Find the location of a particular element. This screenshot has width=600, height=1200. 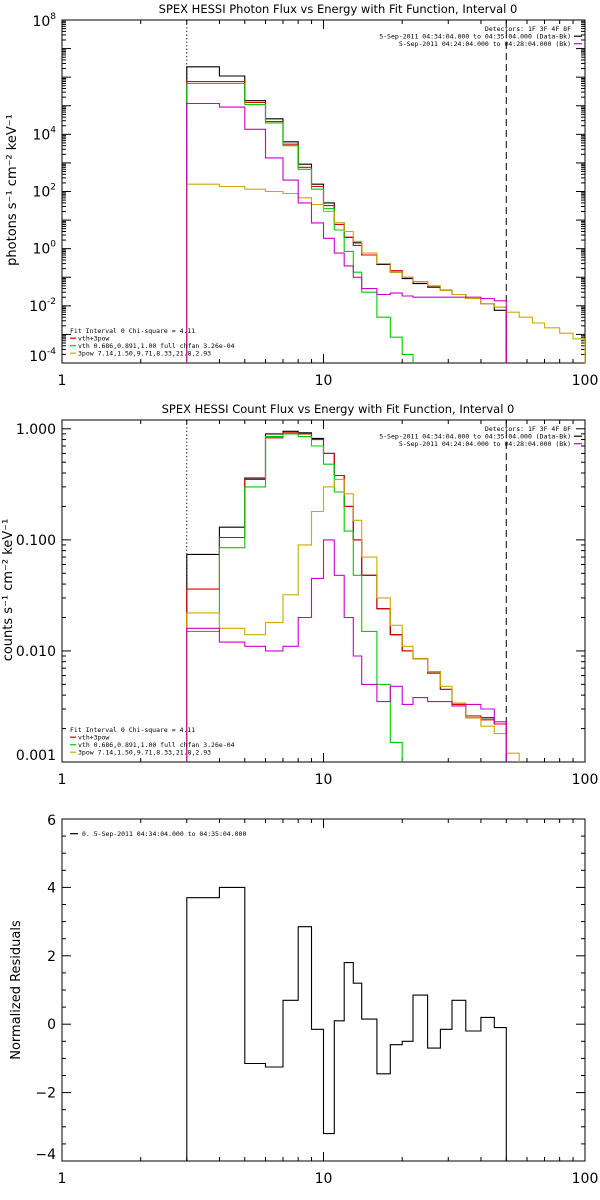

y-tick-label: 0 is located at coordinates (51, 1025).